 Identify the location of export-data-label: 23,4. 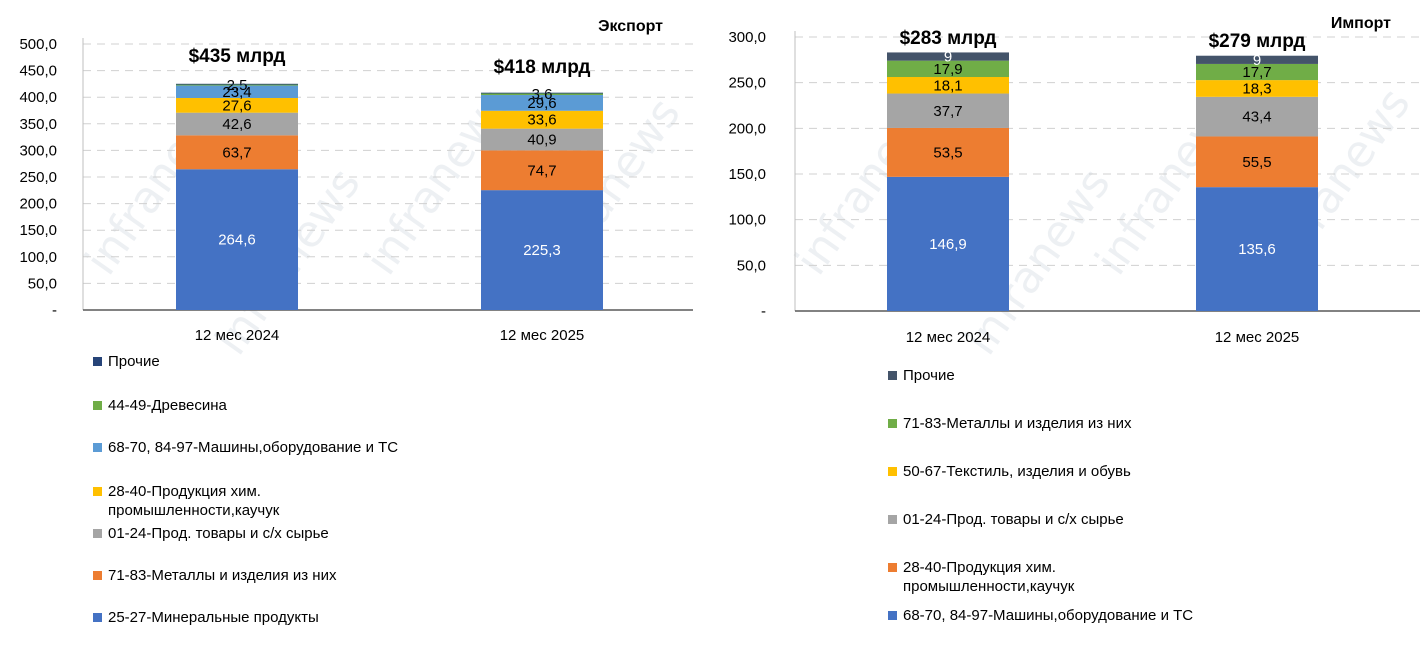
(236, 92).